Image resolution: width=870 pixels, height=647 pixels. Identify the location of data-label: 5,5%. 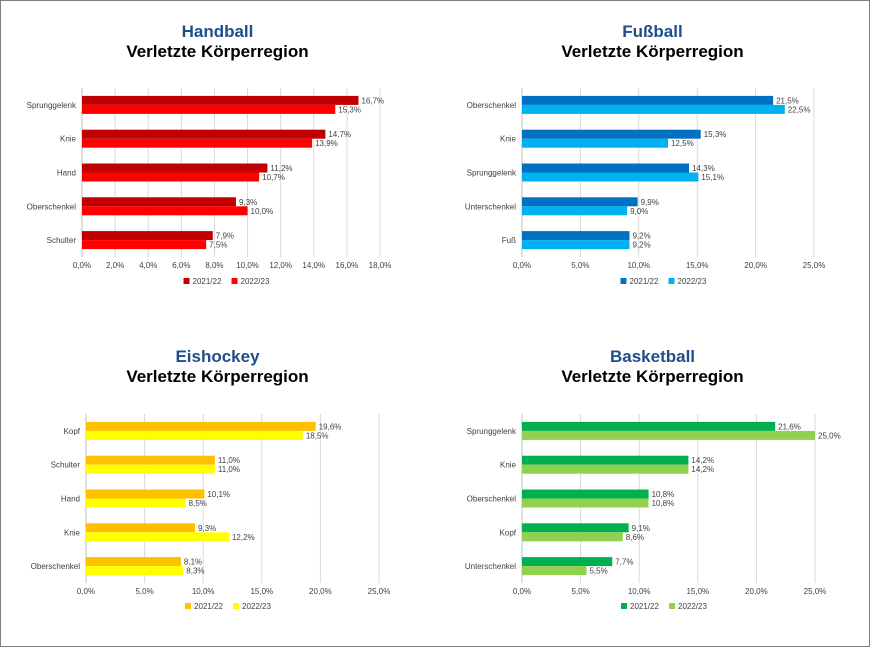
(598, 571).